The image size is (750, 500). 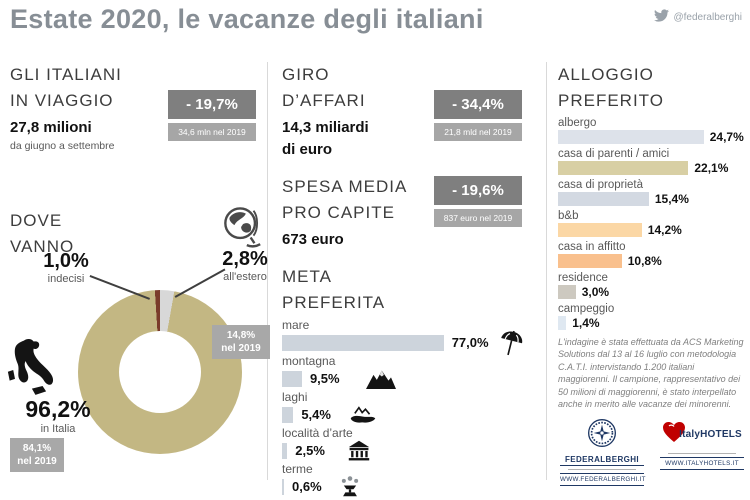 I want to click on dove-vanno-heading: DOVE VANNO, so click(x=42, y=233).